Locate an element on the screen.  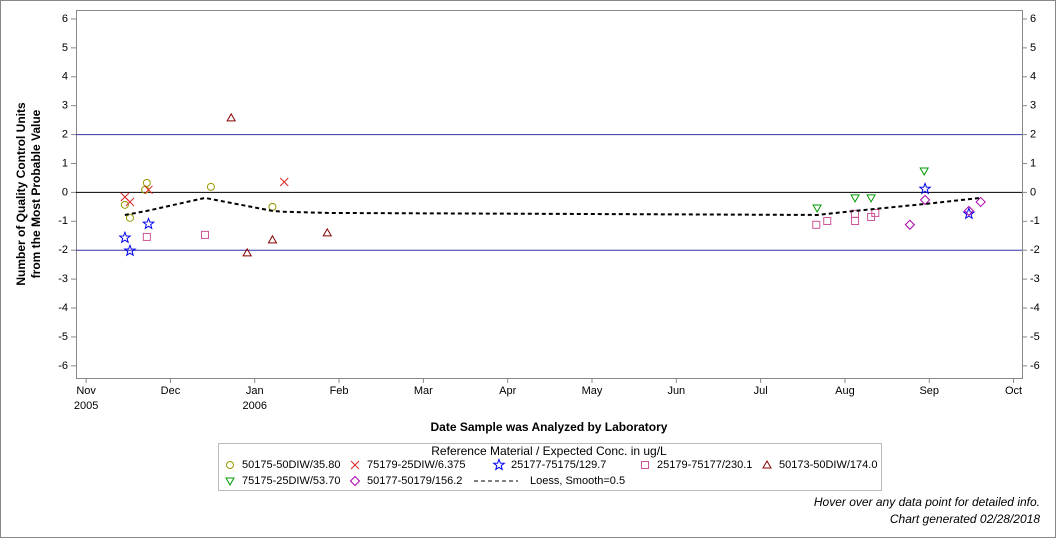
y2-tick-label: -5 is located at coordinates (1035, 337).